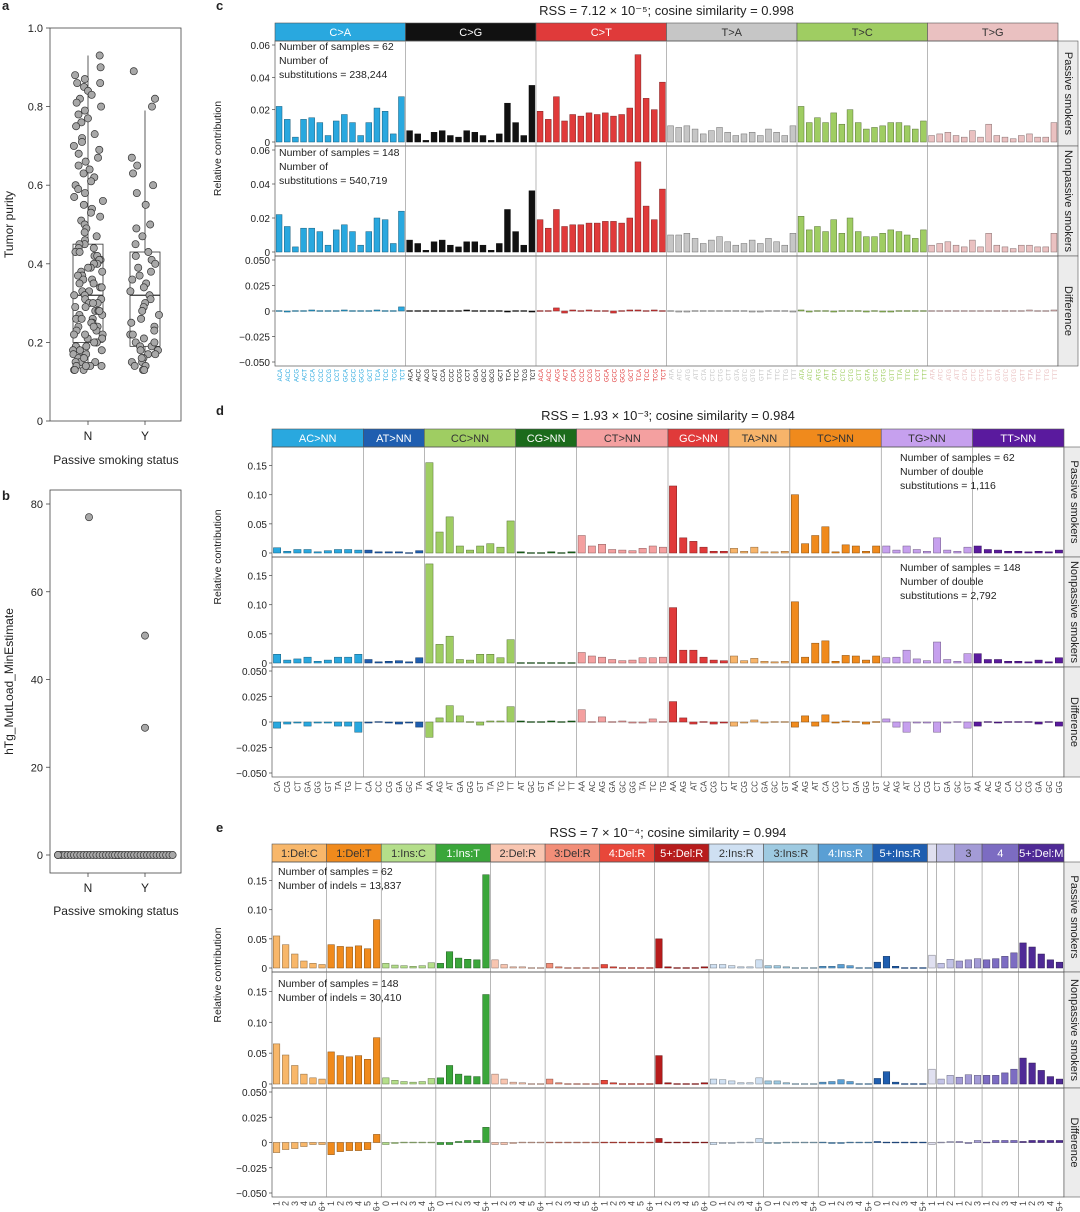 The width and height of the screenshot is (1080, 1212). Describe the element at coordinates (750, 1203) in the screenshot. I see `category-label: 4` at that location.